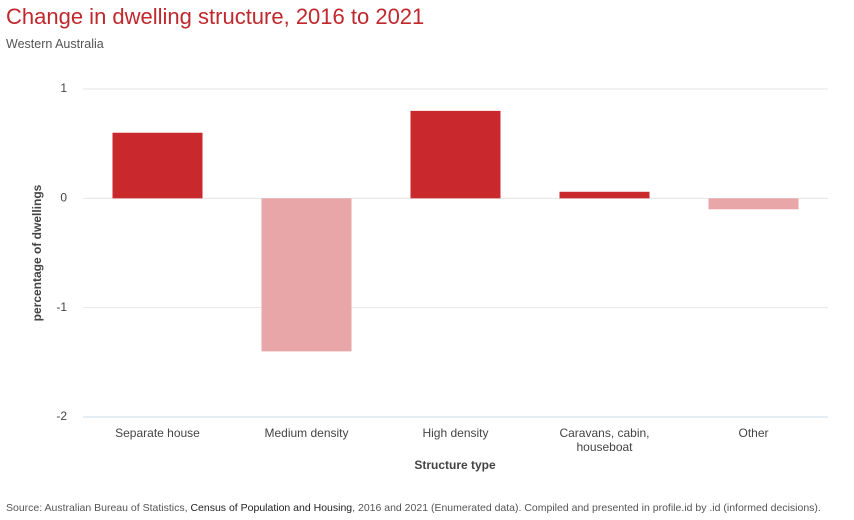 This screenshot has width=854, height=520. Describe the element at coordinates (455, 433) in the screenshot. I see `x-tick-label: High density` at that location.